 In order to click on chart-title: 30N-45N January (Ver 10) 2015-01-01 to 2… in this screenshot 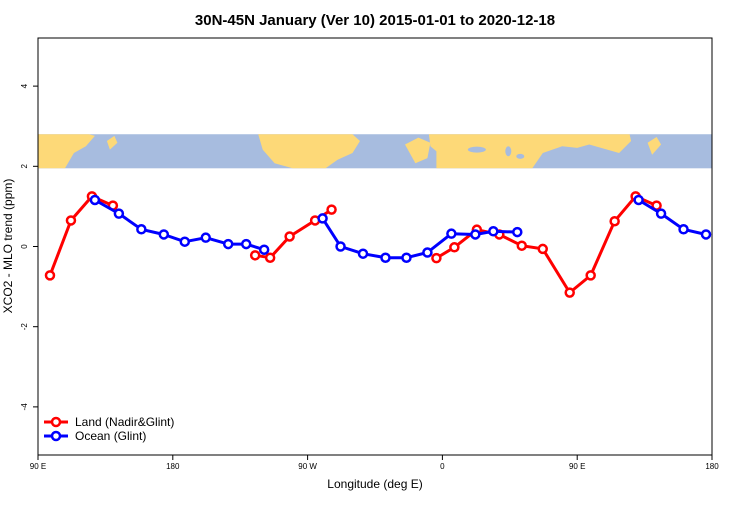, I will do `click(375, 20)`.